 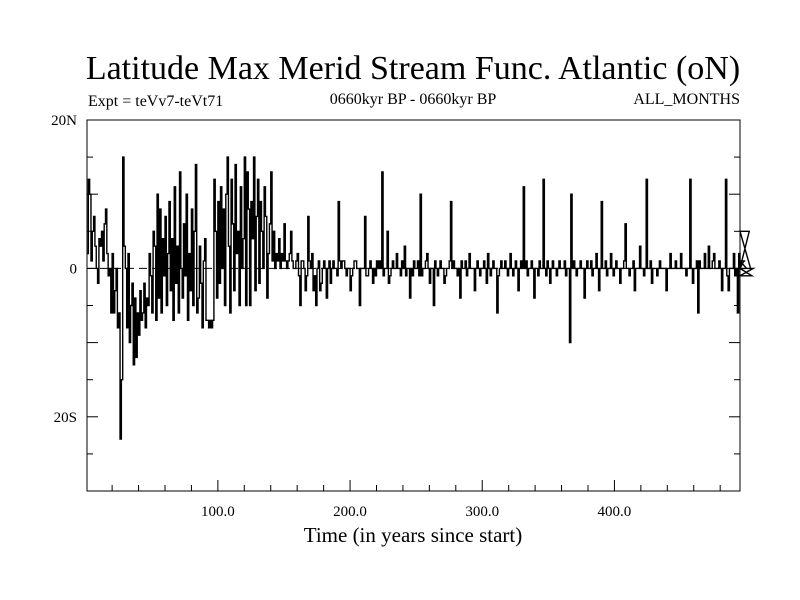 I want to click on x-tick-label: 100.0, so click(x=218, y=512).